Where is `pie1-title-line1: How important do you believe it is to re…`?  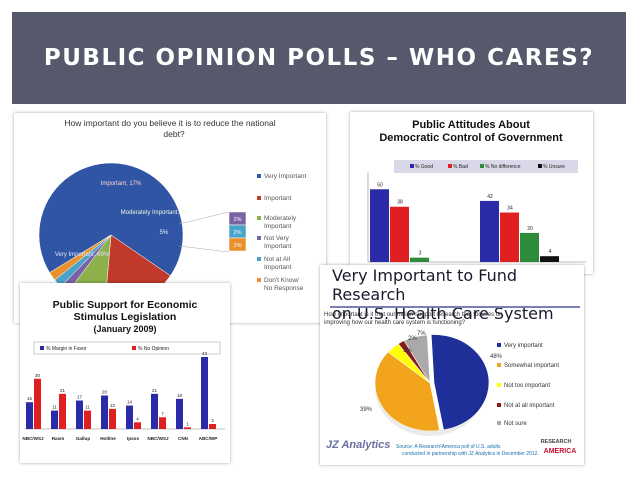 pie1-title-line1: How important do you believe it is to re… is located at coordinates (169, 123).